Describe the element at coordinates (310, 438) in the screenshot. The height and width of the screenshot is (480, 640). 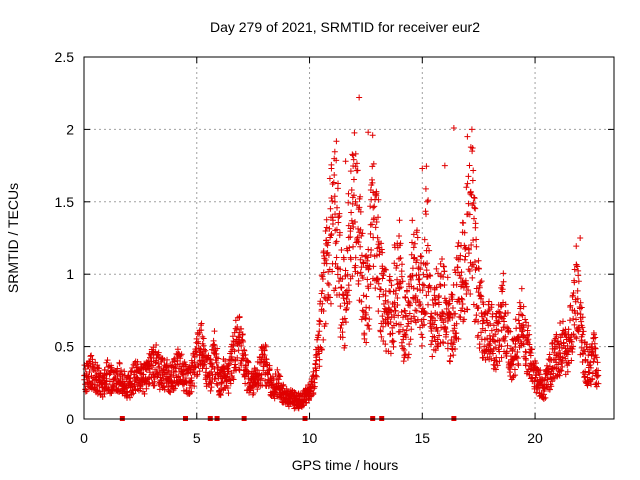
I see `x-tick-label: 10` at that location.